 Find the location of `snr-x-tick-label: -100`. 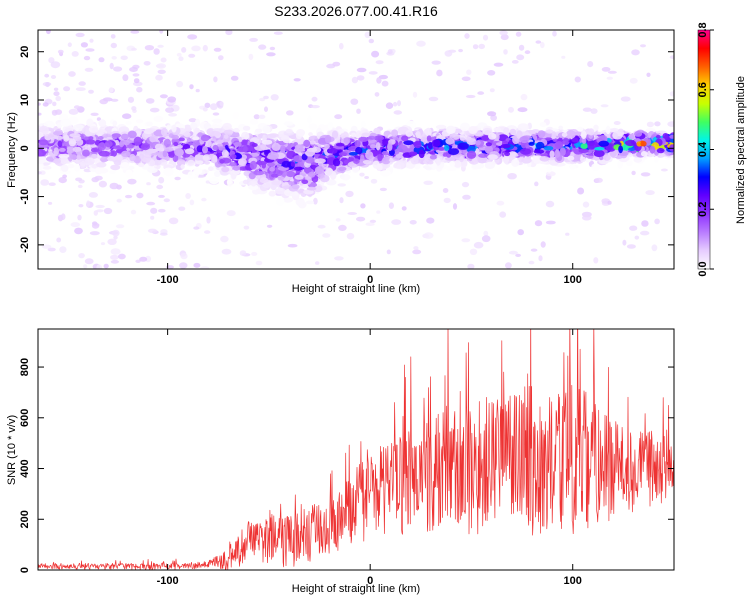

snr-x-tick-label: -100 is located at coordinates (168, 581).